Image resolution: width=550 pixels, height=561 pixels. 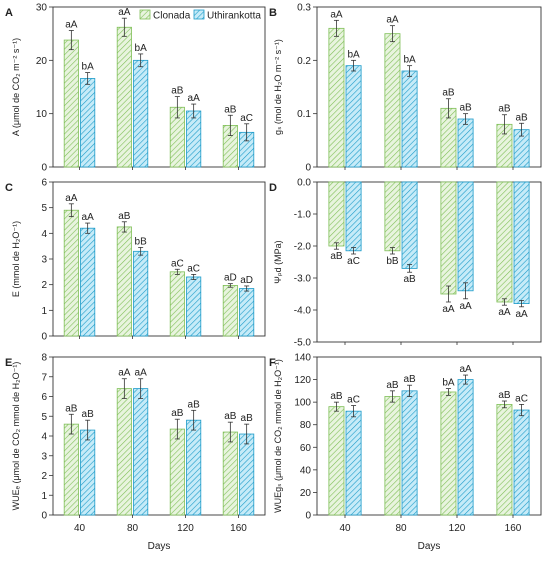 I want to click on y-axis-title: E (mmol de H₂O⁻¹), so click(x=16, y=259).